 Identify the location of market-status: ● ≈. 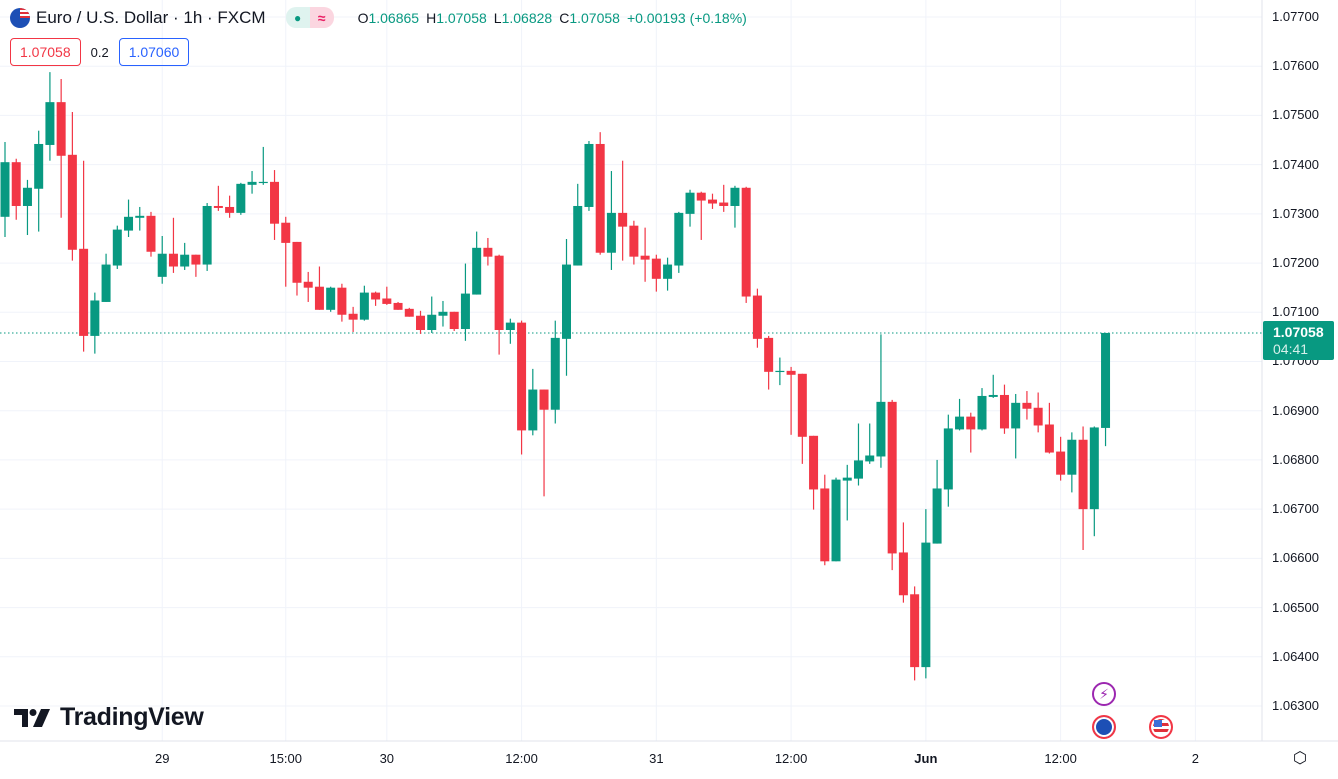
(309, 17).